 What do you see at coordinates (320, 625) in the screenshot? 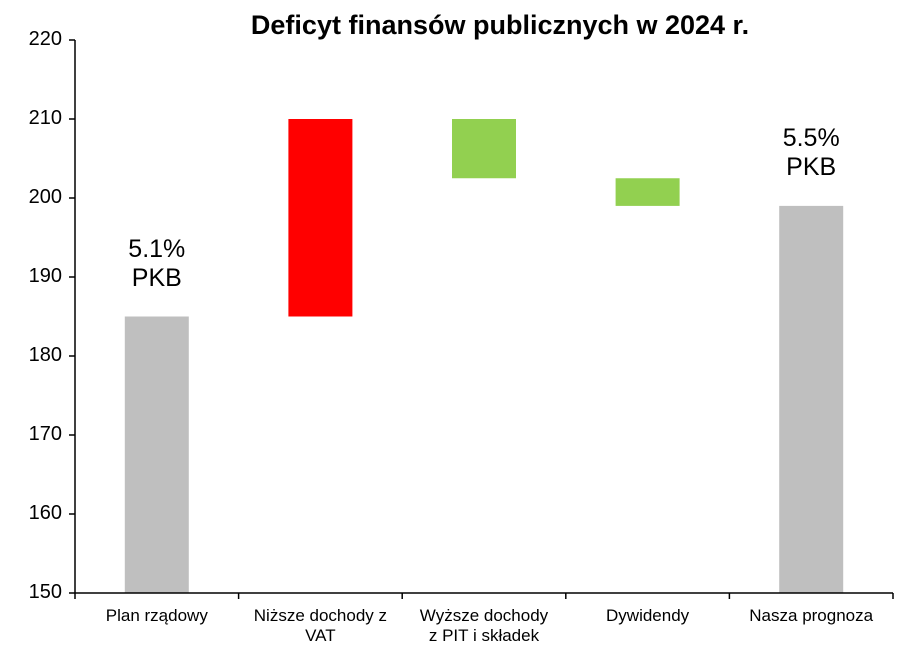
I see `x-category-label: Niższe dochody z VAT` at bounding box center [320, 625].